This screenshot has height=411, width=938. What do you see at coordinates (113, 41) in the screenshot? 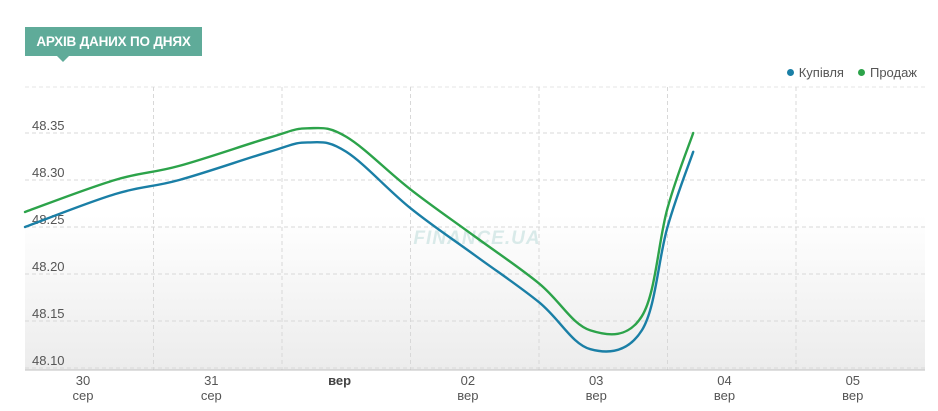
I see `page-title: АРХІВ ДАНИХ ПО ДНЯХ` at bounding box center [113, 41].